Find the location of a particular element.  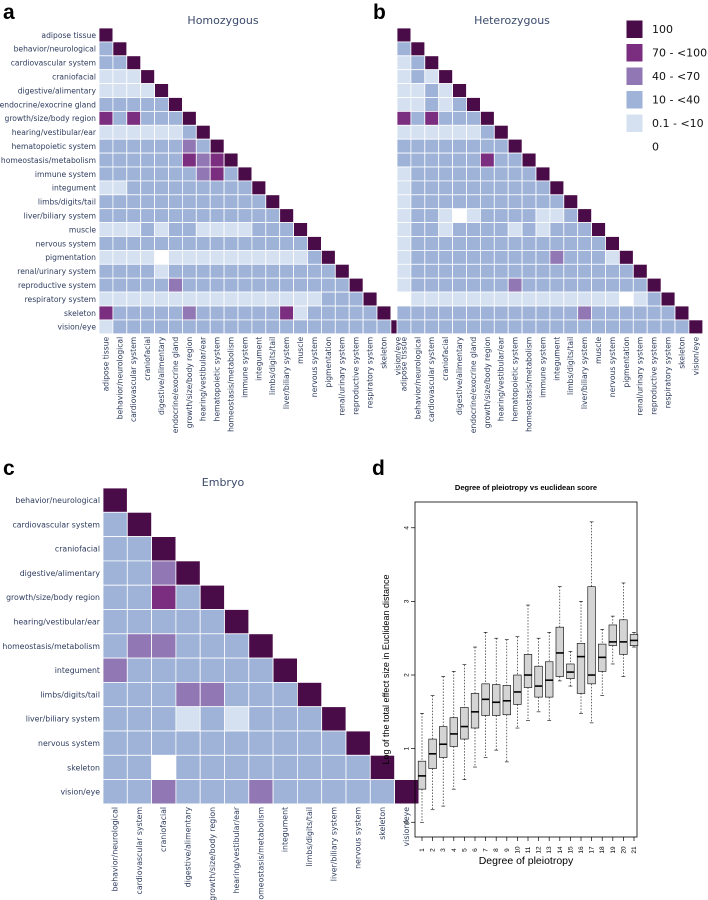

row-label: homeostasis/metabolism is located at coordinates (48, 160).